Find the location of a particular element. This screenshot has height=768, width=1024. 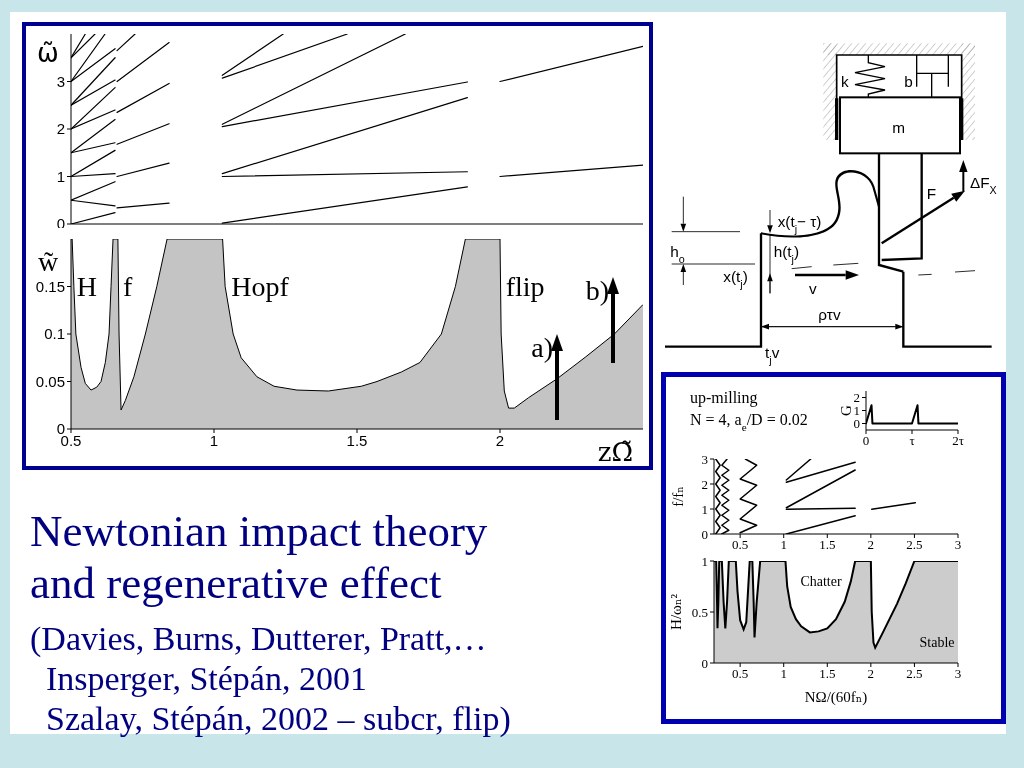

y-axis-title: G is located at coordinates (846, 410).